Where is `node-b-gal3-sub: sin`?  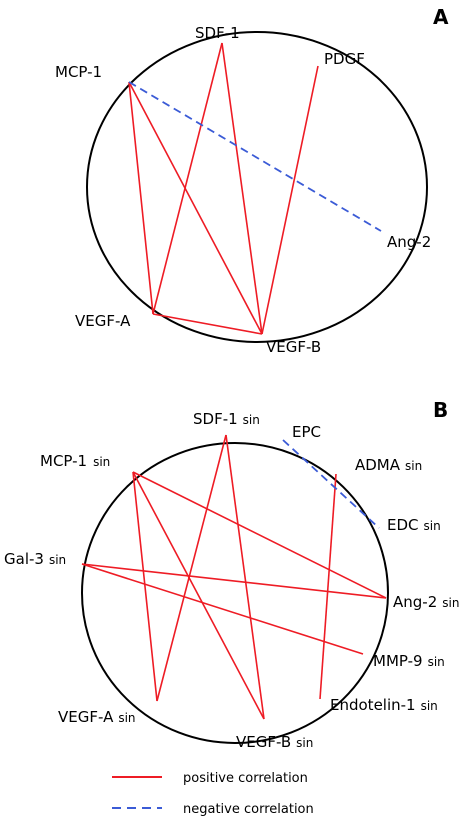
node-b-gal3-sub: sin is located at coordinates (57, 560).